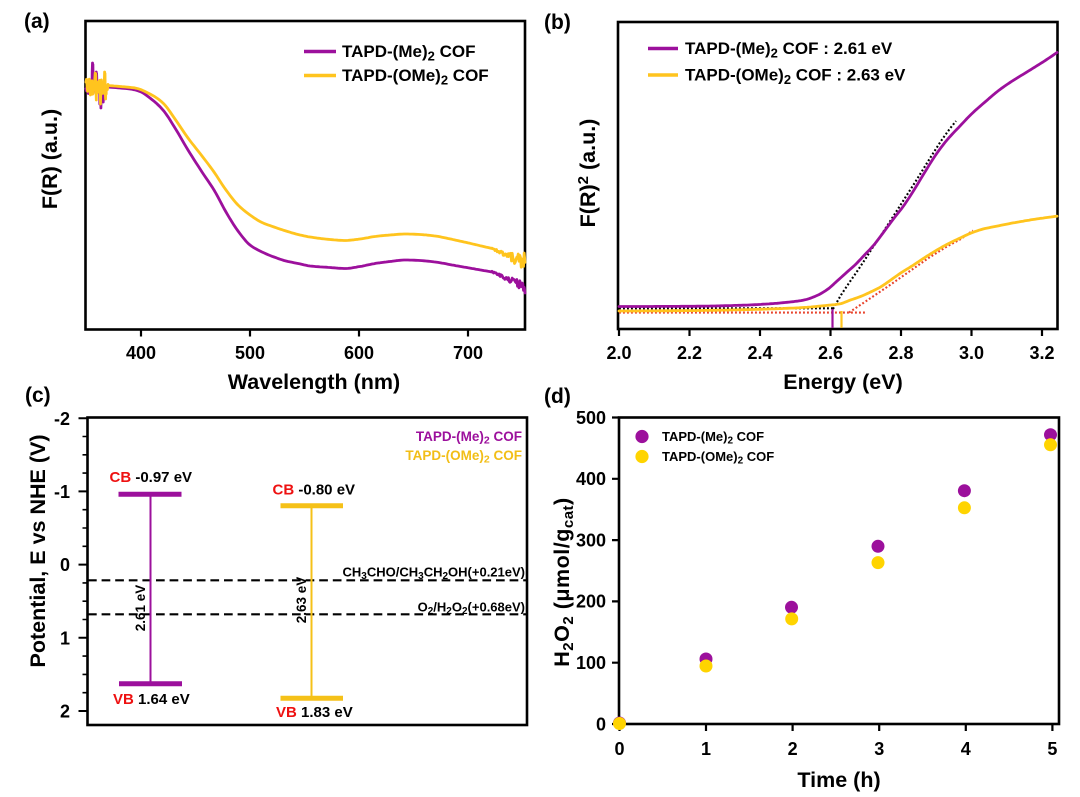 The height and width of the screenshot is (797, 1080). I want to click on svg-text: (c), so click(38, 395).